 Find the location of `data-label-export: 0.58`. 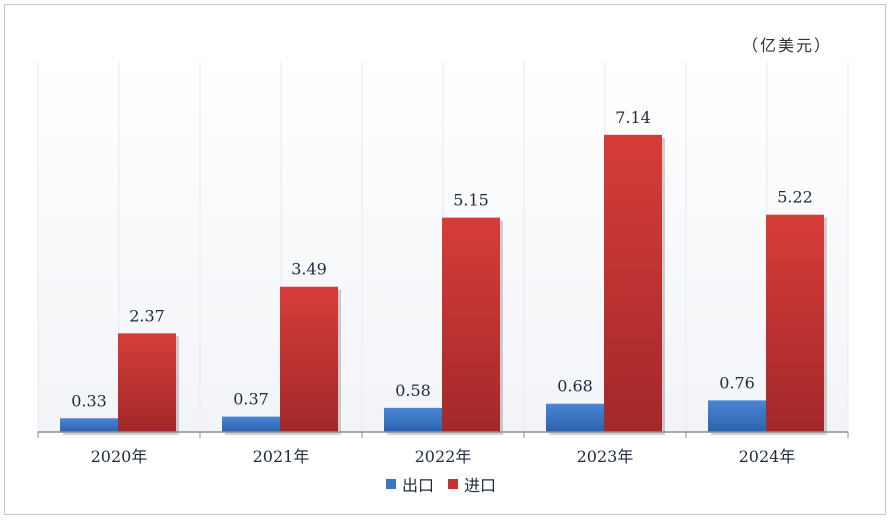

data-label-export: 0.58 is located at coordinates (413, 390).